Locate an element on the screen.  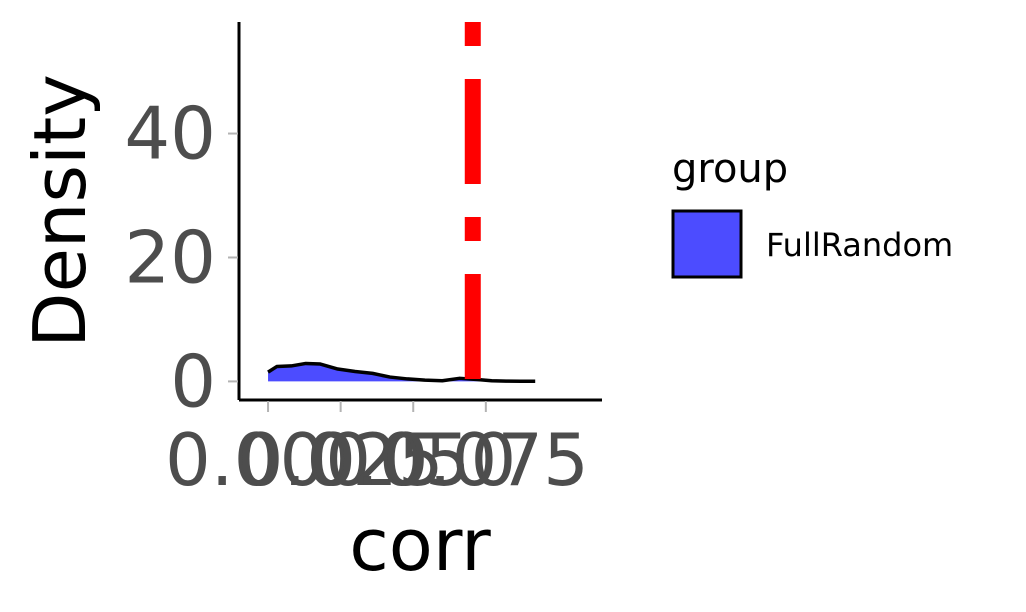
x-tick-label: 0.075 is located at coordinates (486, 460).